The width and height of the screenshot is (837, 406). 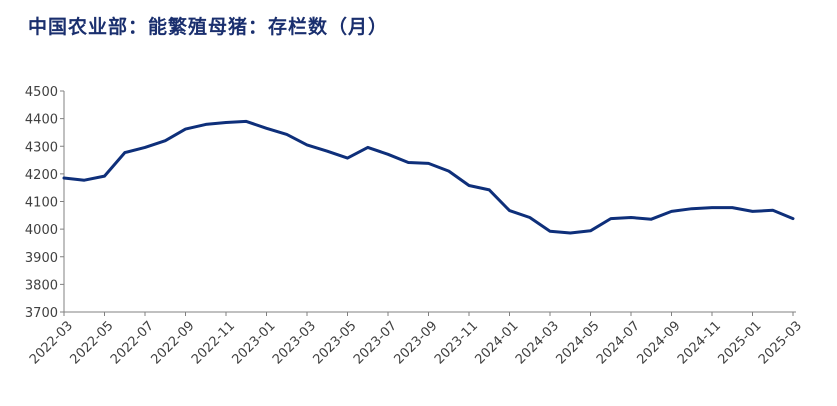 What do you see at coordinates (618, 342) in the screenshot?
I see `x-tick-label: 2024-07` at bounding box center [618, 342].